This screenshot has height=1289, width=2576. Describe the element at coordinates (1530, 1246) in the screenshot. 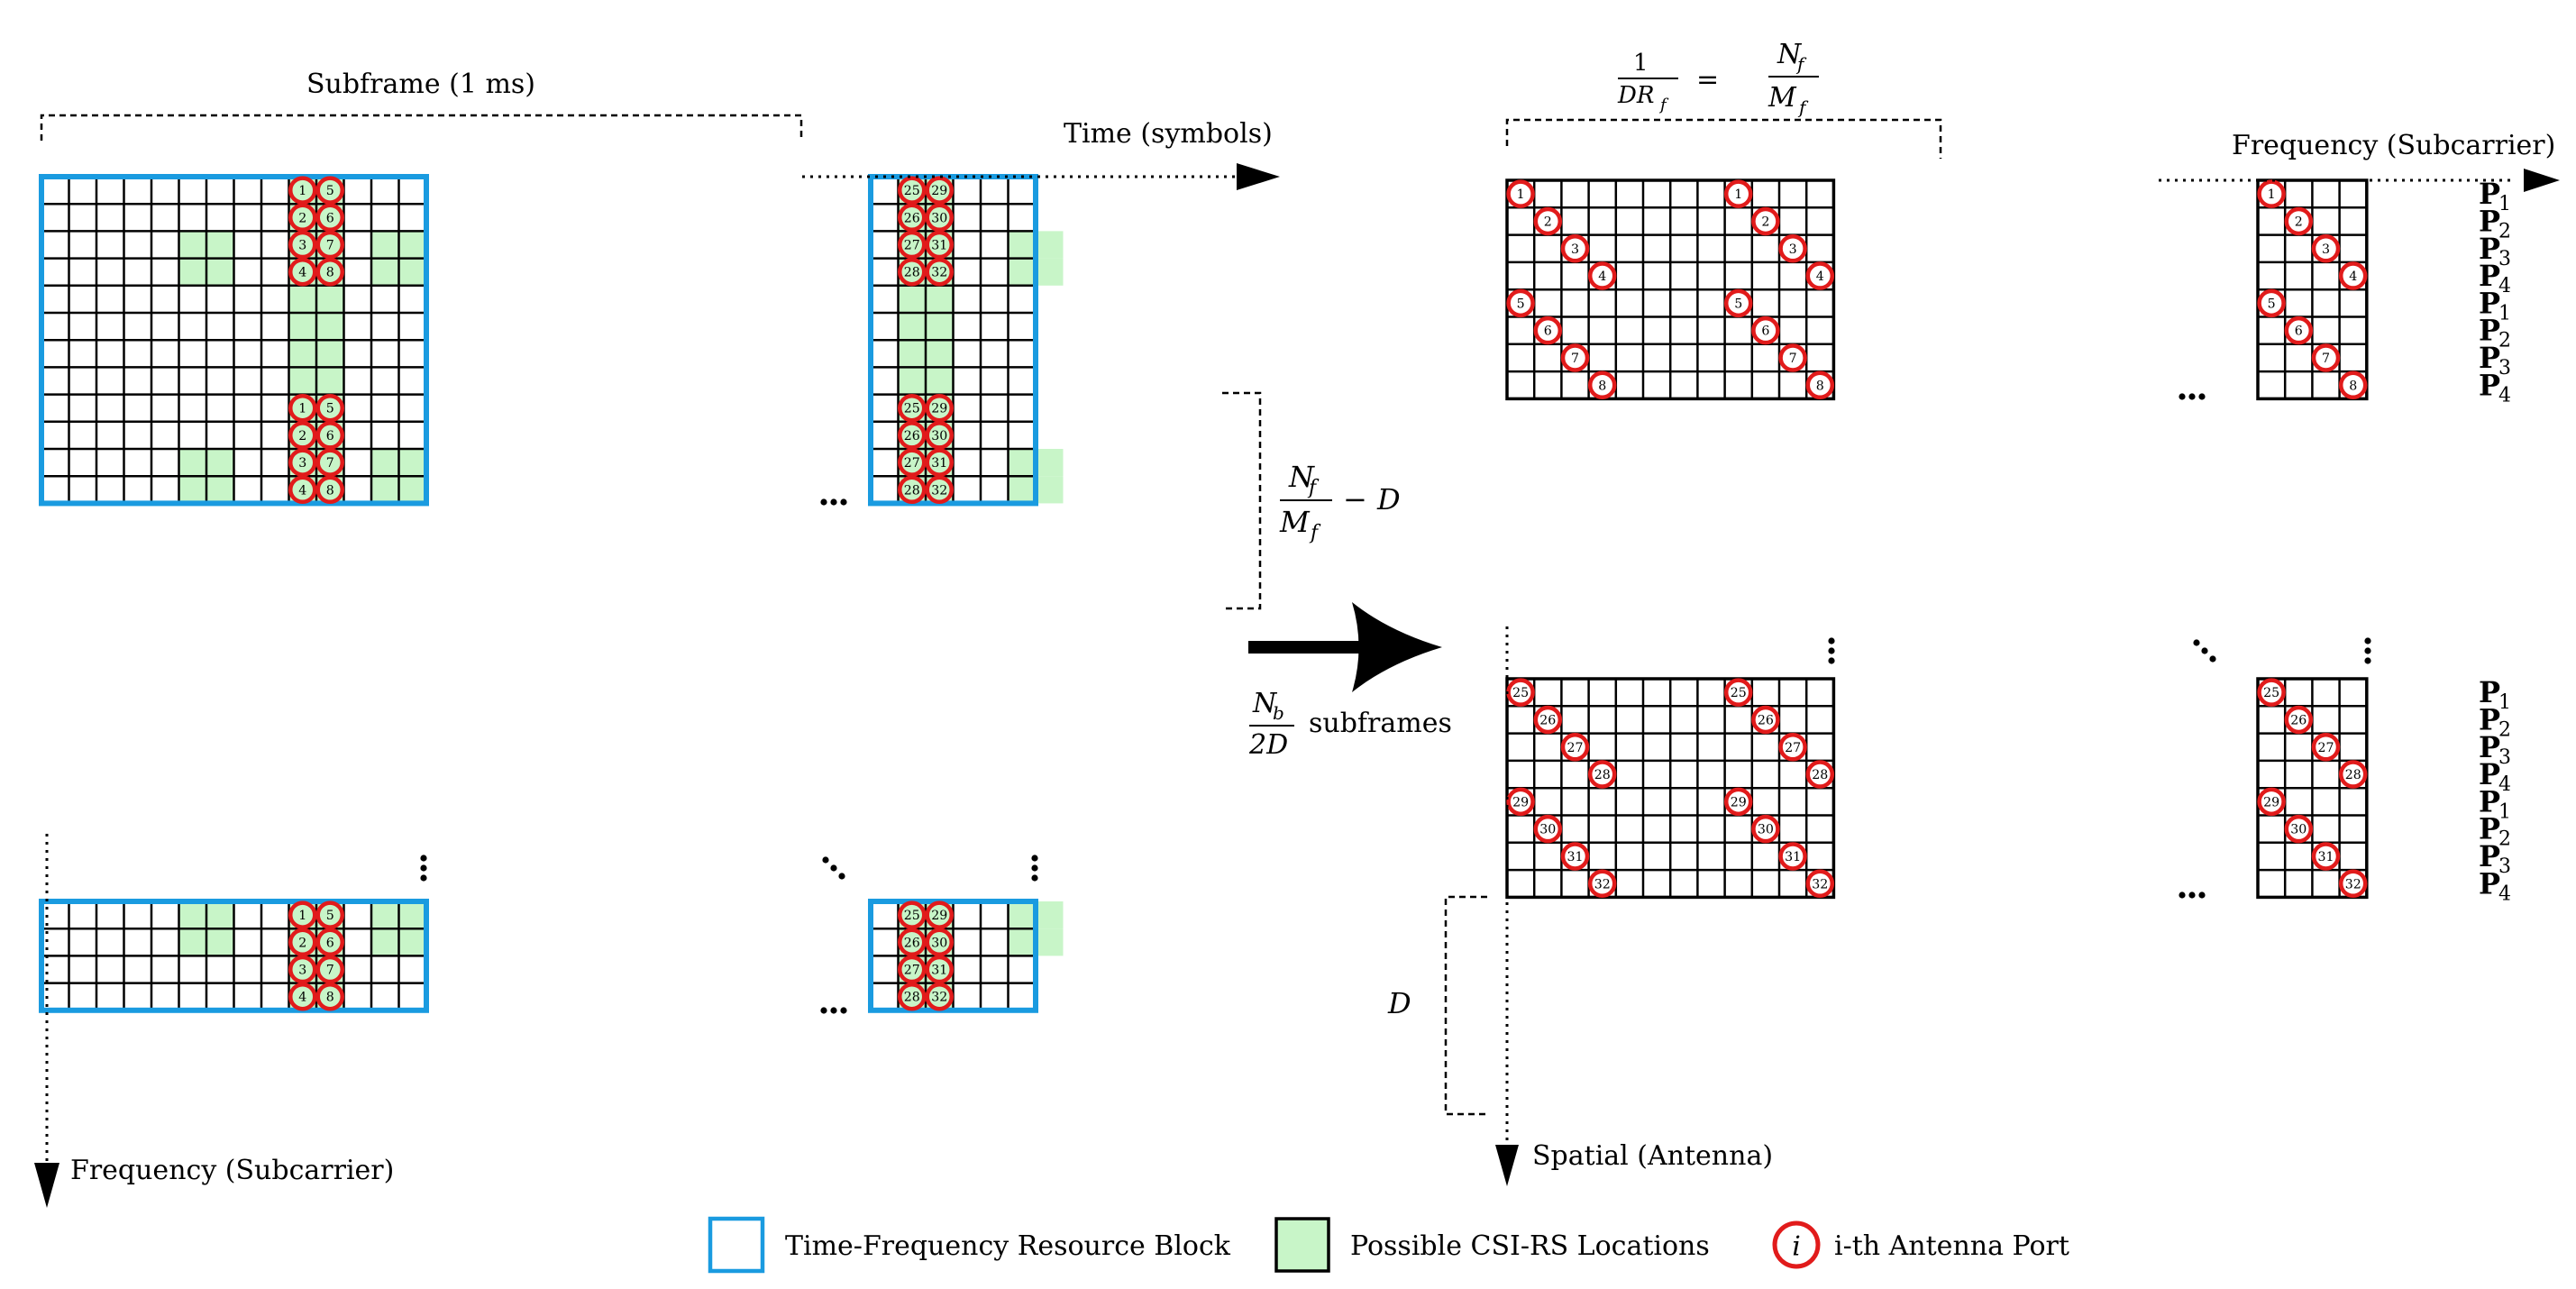

I see `legend-csi-rs-label: Possible CSI-RS Locations` at that location.